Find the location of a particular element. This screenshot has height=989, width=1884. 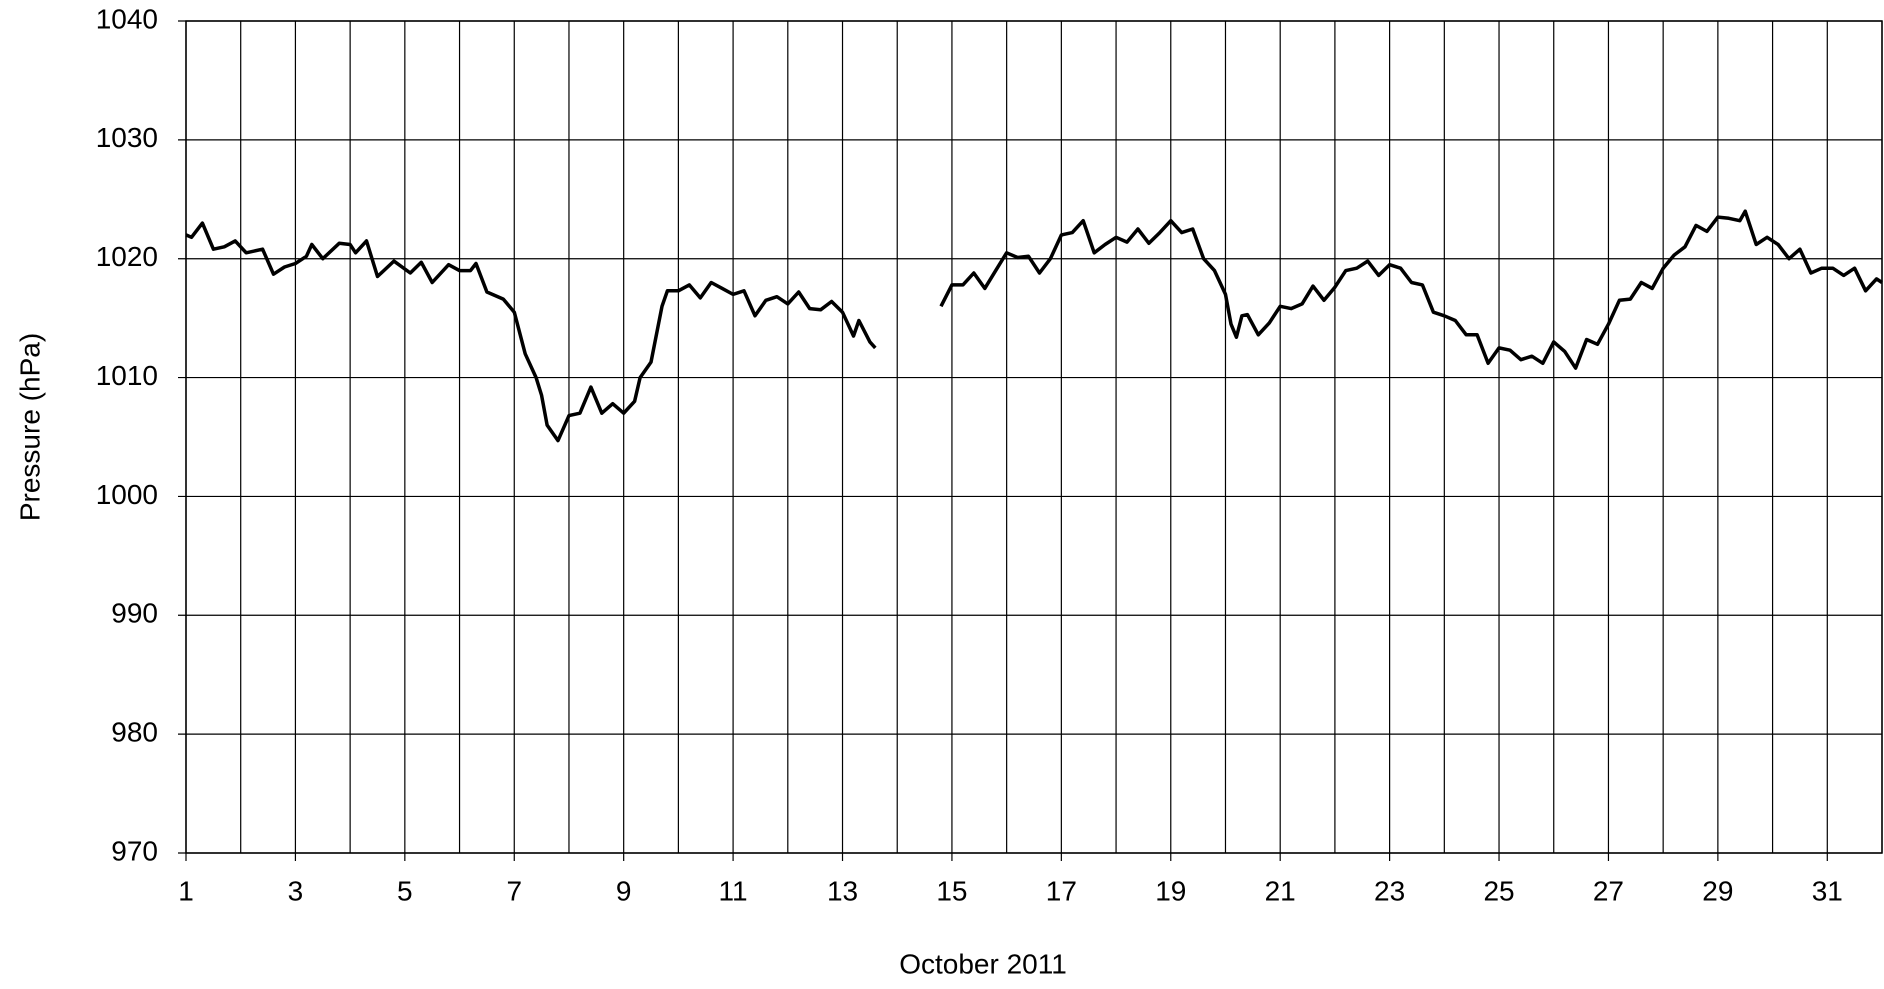

x-tick-label: 11 is located at coordinates (733, 890).